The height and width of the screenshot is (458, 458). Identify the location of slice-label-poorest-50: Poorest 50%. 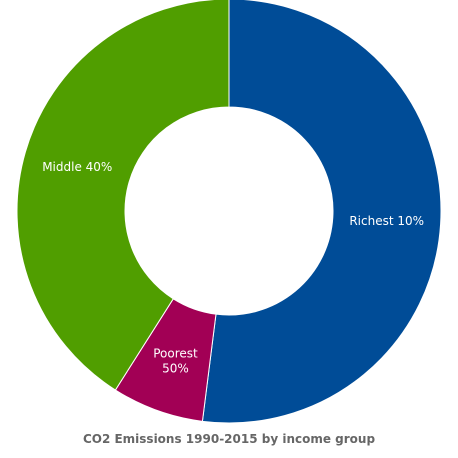
(175, 361).